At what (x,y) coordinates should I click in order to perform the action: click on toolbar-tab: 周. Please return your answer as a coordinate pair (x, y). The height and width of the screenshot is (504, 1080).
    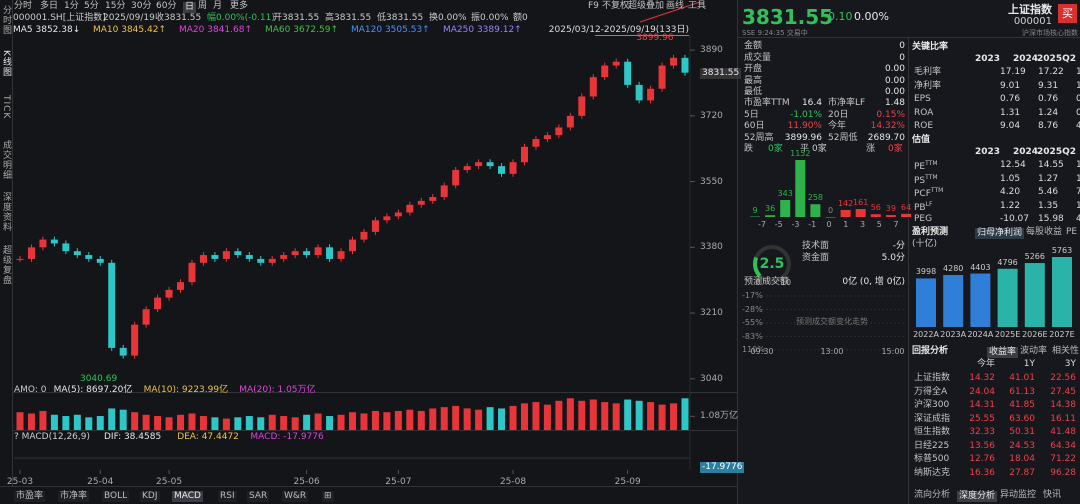
    Looking at the image, I should click on (203, 6).